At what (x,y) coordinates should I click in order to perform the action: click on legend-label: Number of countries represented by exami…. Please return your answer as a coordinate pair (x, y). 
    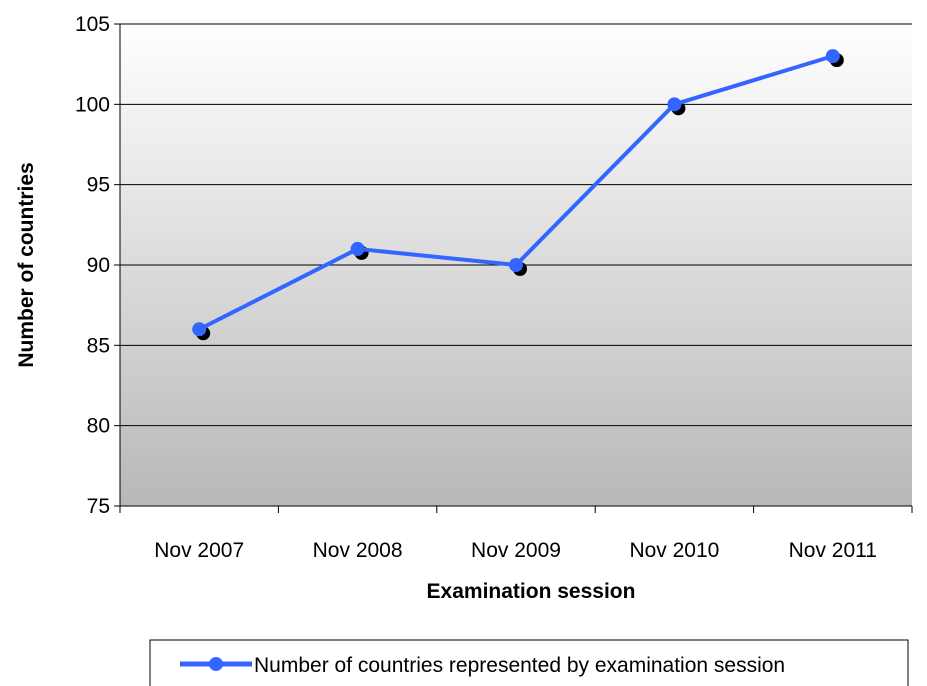
    Looking at the image, I should click on (519, 665).